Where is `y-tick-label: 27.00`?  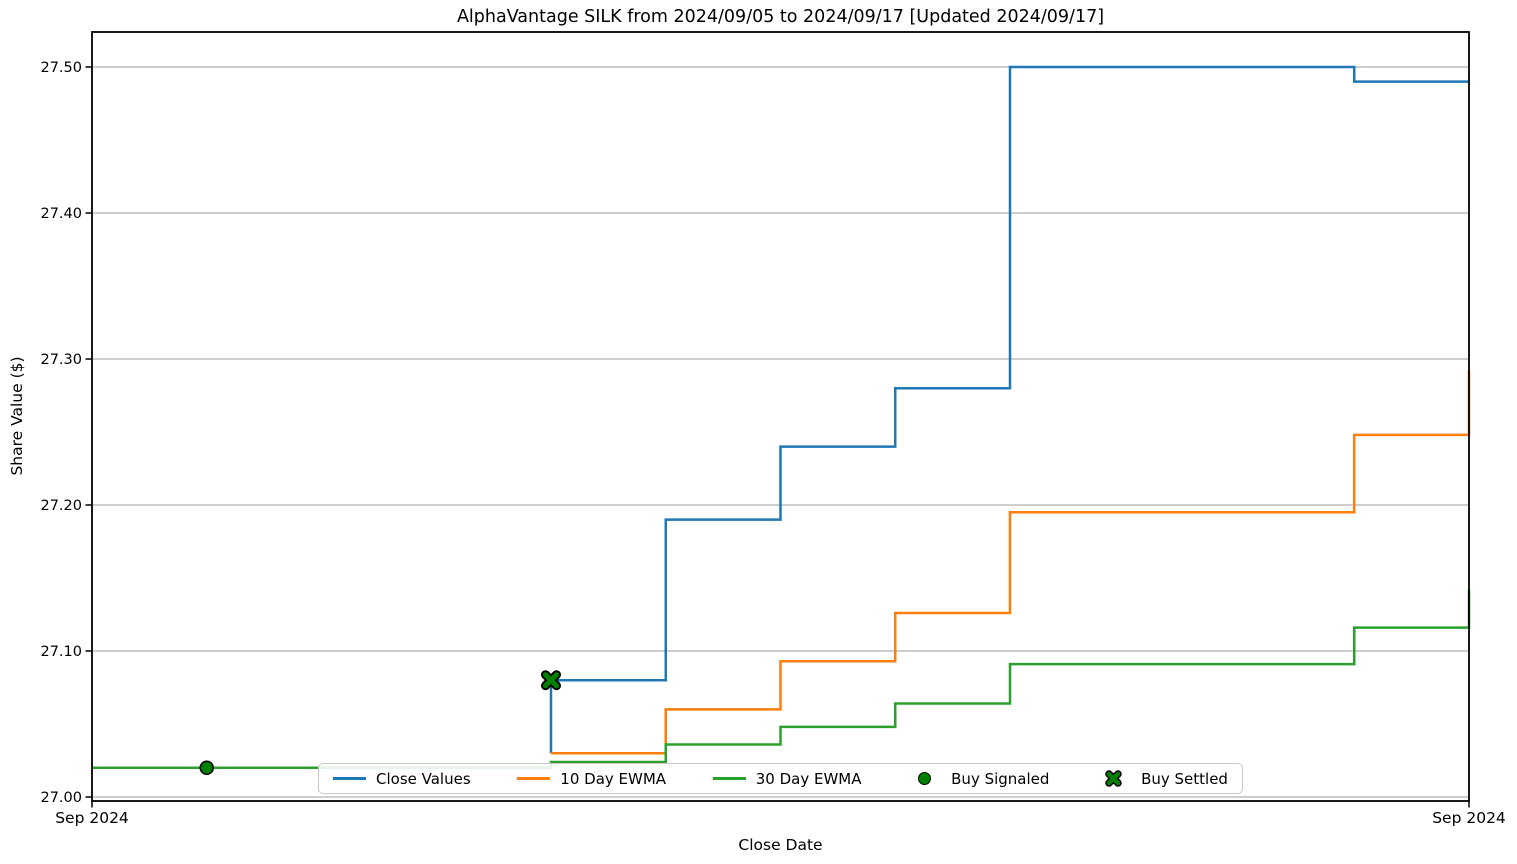
y-tick-label: 27.00 is located at coordinates (61, 798).